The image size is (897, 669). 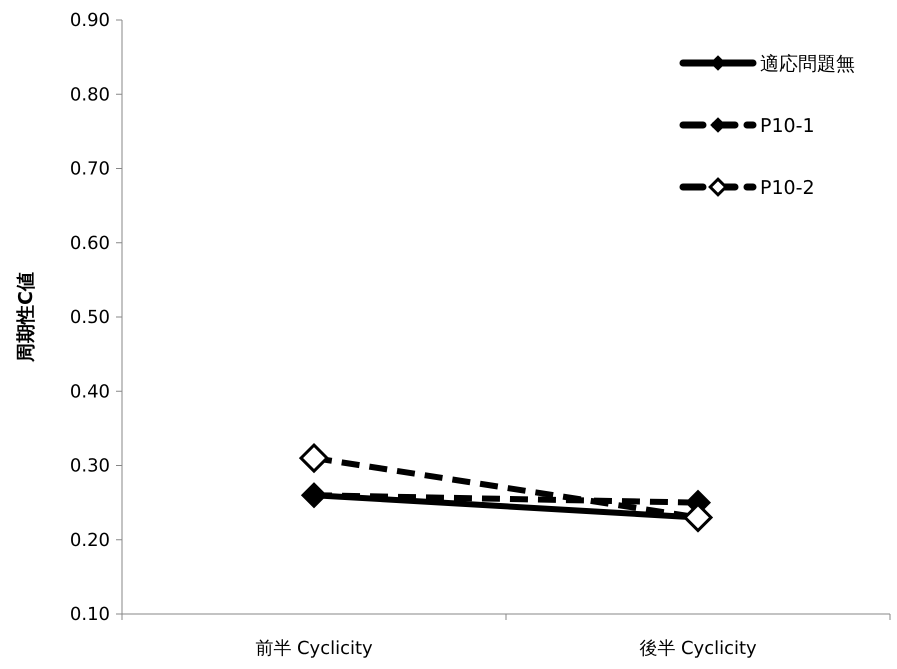 What do you see at coordinates (26, 317) in the screenshot?
I see `y-axis-title: 周期性C値` at bounding box center [26, 317].